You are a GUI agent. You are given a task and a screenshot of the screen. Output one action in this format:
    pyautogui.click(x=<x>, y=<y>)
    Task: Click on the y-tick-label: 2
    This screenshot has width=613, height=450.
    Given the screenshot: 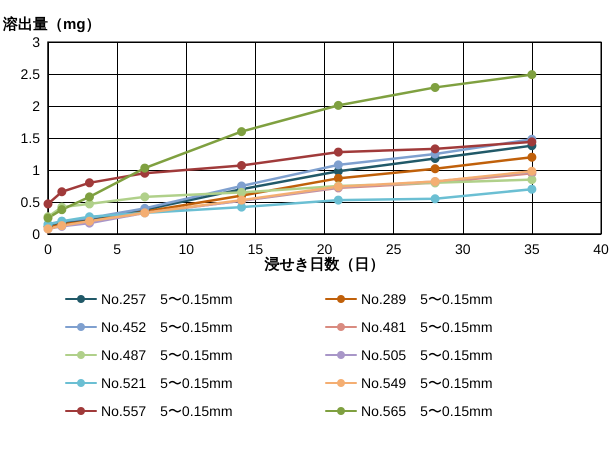 What is the action you would take?
    pyautogui.click(x=36, y=106)
    